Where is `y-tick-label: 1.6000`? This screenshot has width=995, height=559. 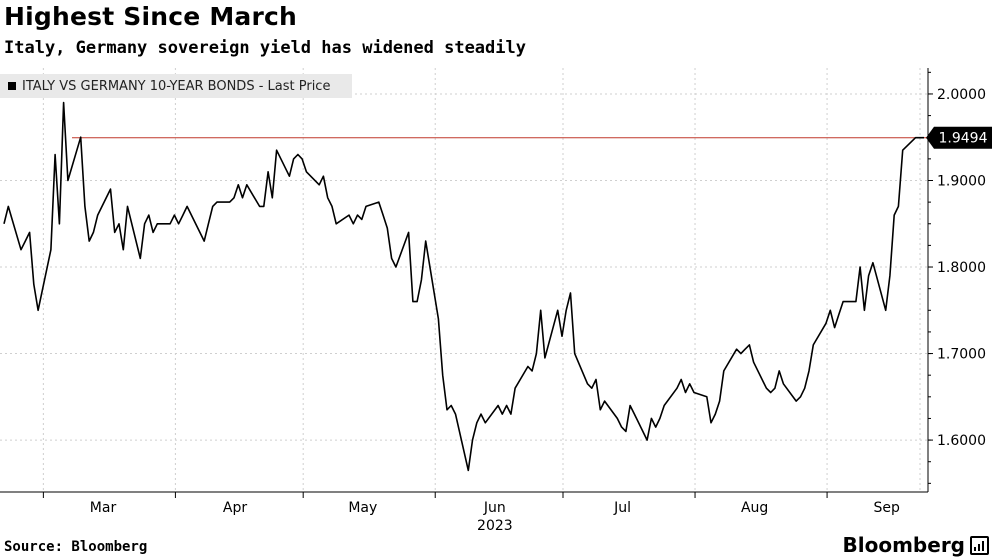 y-tick-label: 1.6000 is located at coordinates (961, 441).